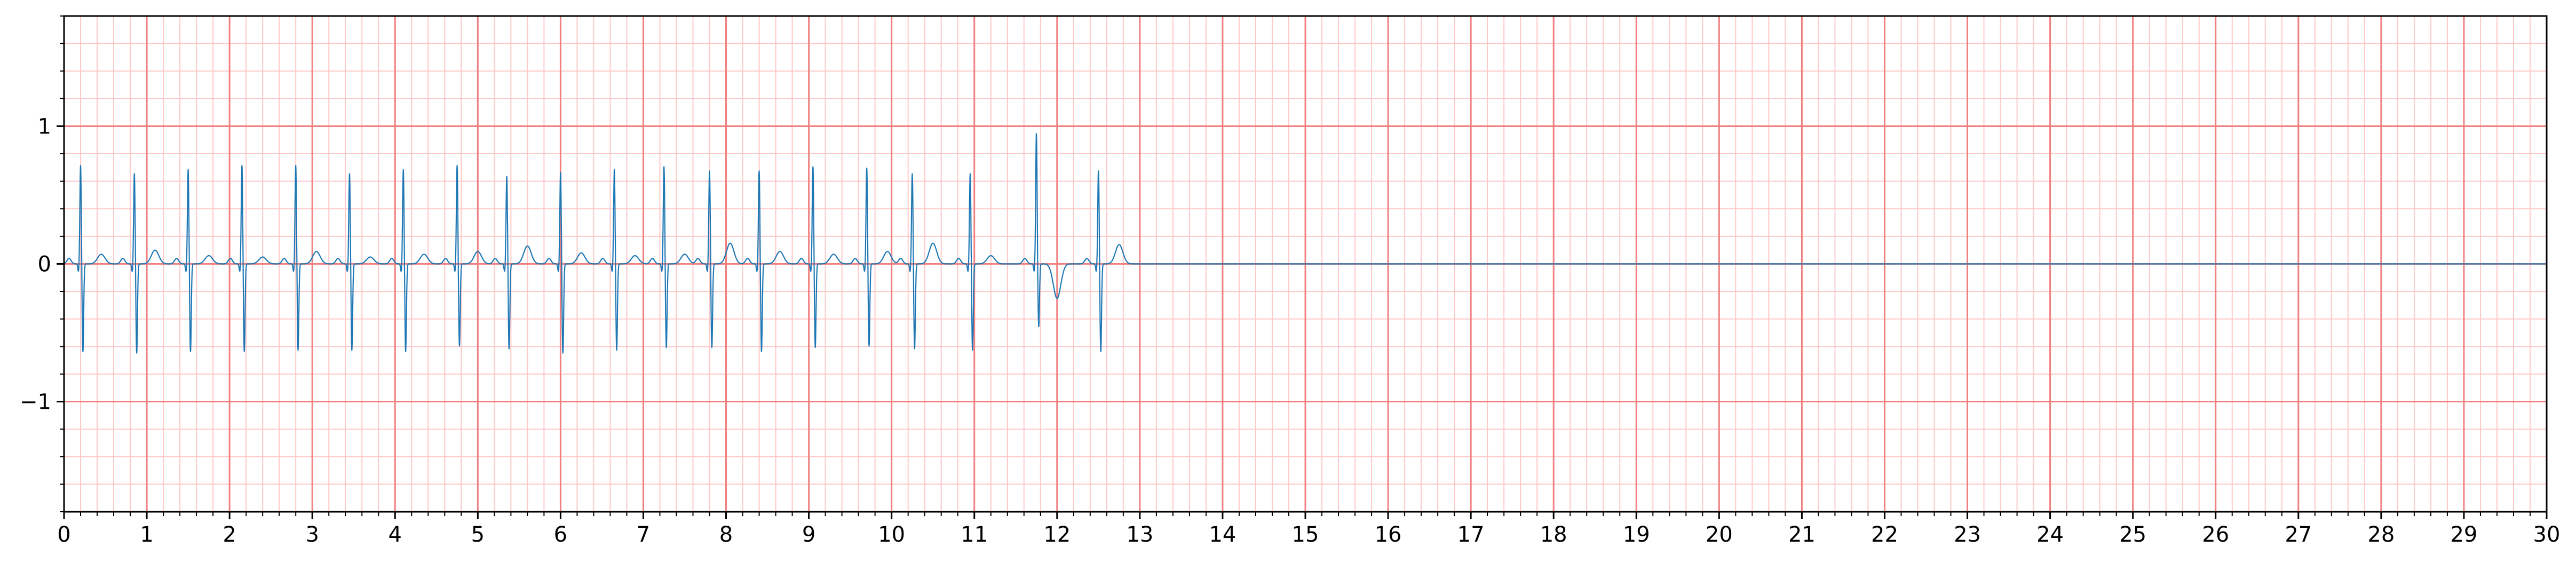 Image resolution: width=2576 pixels, height=563 pixels. Describe the element at coordinates (643, 534) in the screenshot. I see `x-tick-label: 7` at that location.